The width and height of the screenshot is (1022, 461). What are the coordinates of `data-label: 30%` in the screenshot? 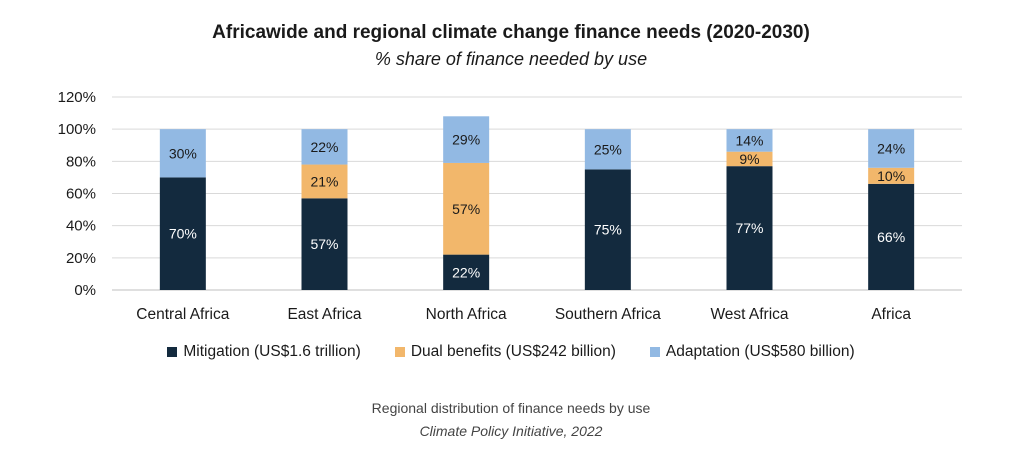 It's located at (183, 153).